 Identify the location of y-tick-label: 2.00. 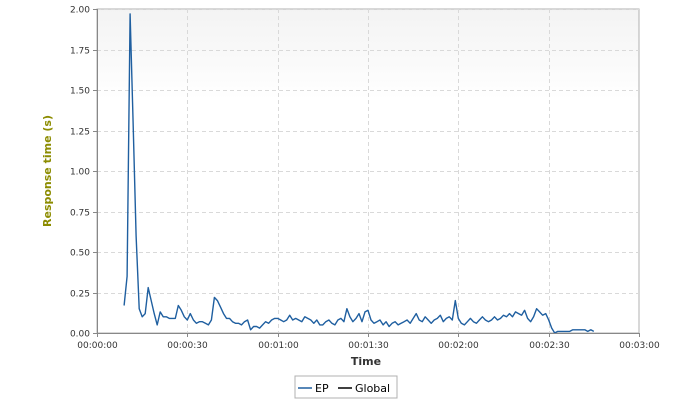
(80, 11).